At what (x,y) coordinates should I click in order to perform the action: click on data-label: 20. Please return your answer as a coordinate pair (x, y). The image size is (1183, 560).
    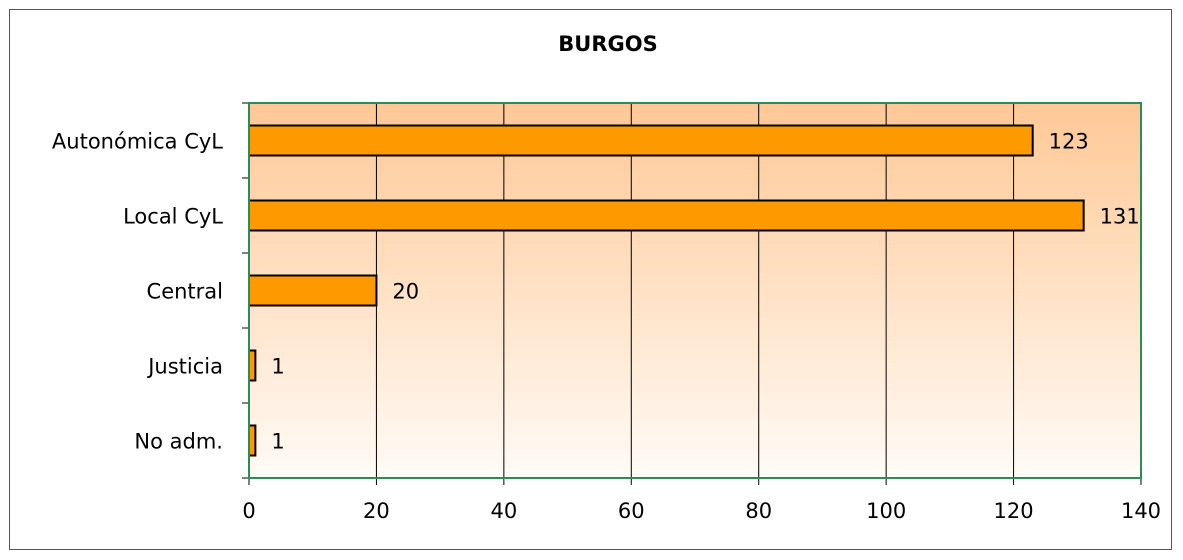
    Looking at the image, I should click on (405, 292).